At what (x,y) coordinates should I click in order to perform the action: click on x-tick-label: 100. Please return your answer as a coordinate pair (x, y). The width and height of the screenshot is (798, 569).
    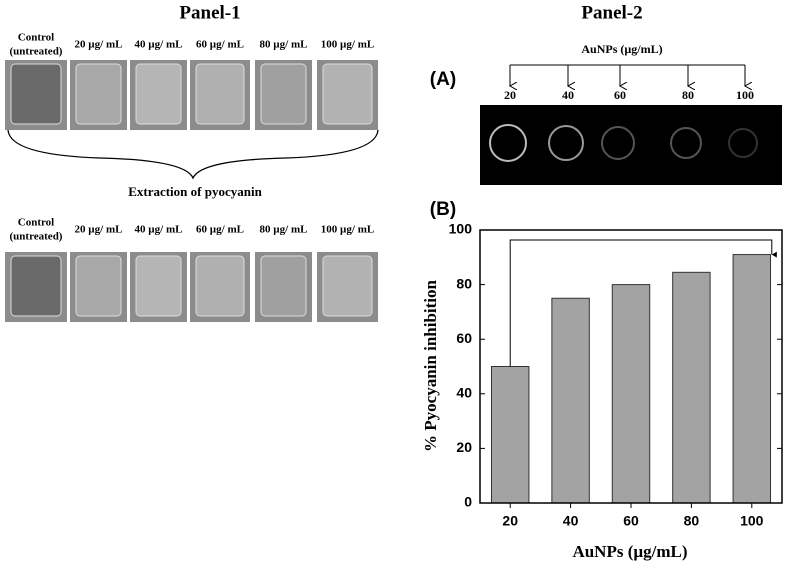
    Looking at the image, I should click on (752, 521).